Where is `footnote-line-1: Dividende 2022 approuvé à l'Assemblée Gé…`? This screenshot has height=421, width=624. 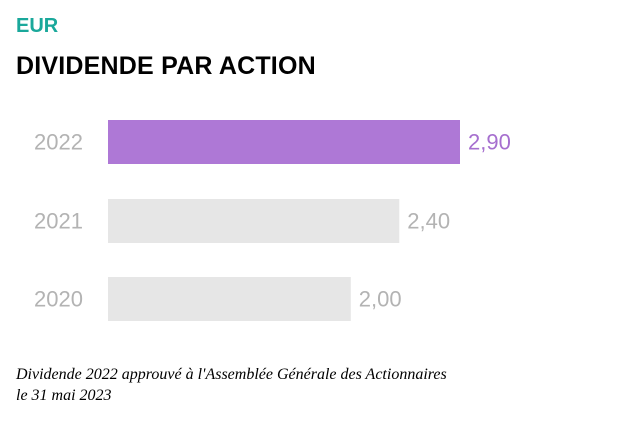
footnote-line-1: Dividende 2022 approuvé à l'Assemblée Gé… is located at coordinates (231, 374).